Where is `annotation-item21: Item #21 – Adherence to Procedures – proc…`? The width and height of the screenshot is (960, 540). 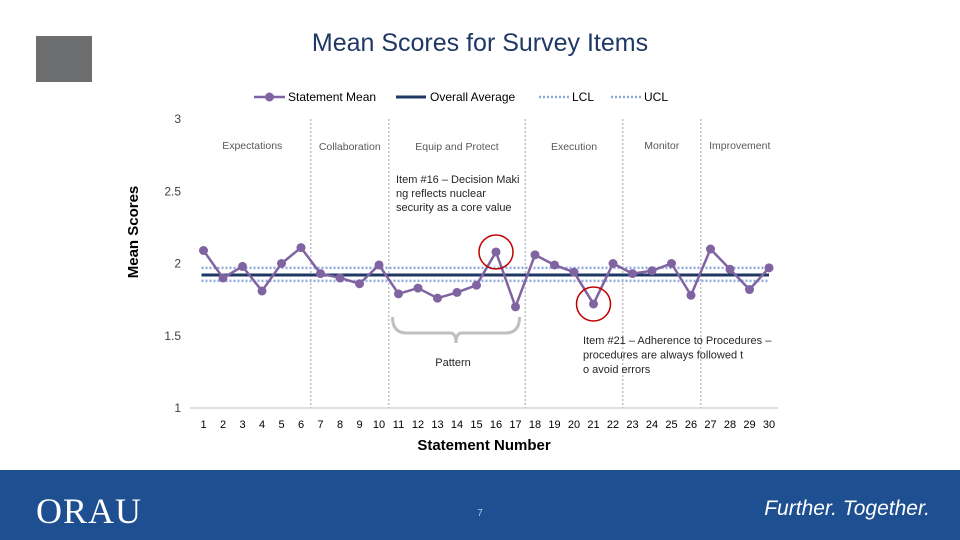 annotation-item21: Item #21 – Adherence to Procedures – proc… is located at coordinates (677, 355).